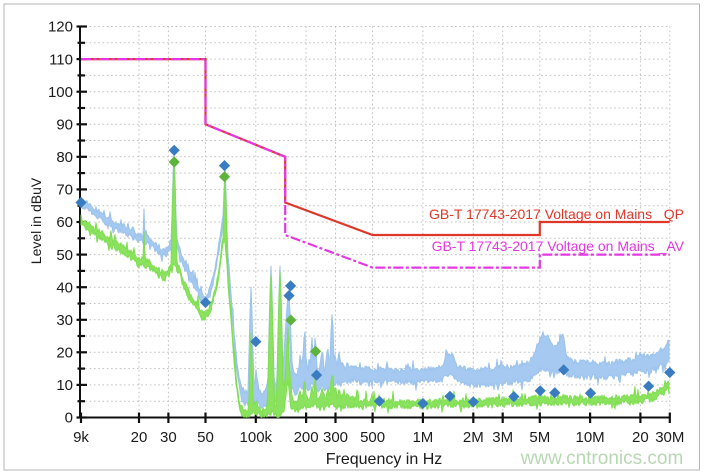 This screenshot has width=704, height=476. What do you see at coordinates (64, 190) in the screenshot?
I see `svg-text: 70` at bounding box center [64, 190].